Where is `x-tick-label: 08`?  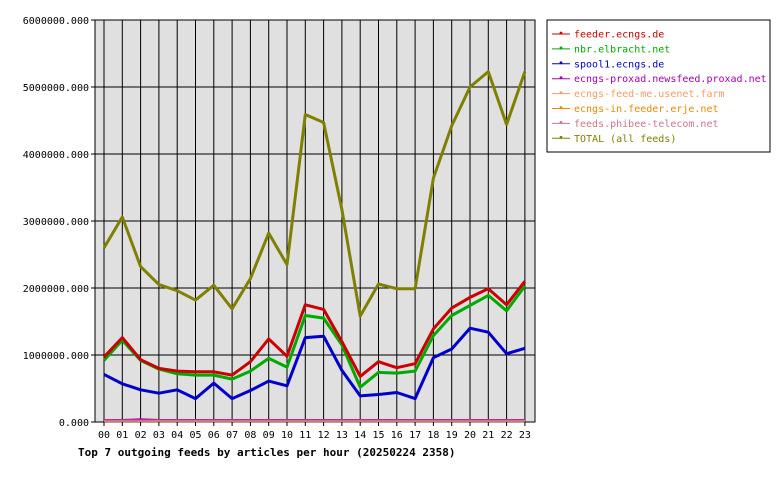 x-tick-label: 08 is located at coordinates (250, 435).